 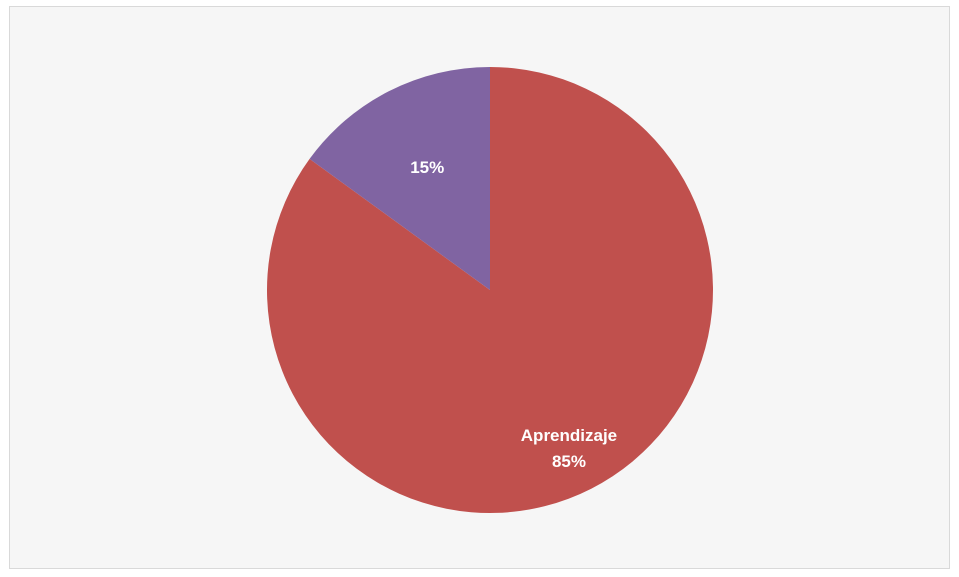 I want to click on slice-category-0: Aprendizaje, so click(x=569, y=435).